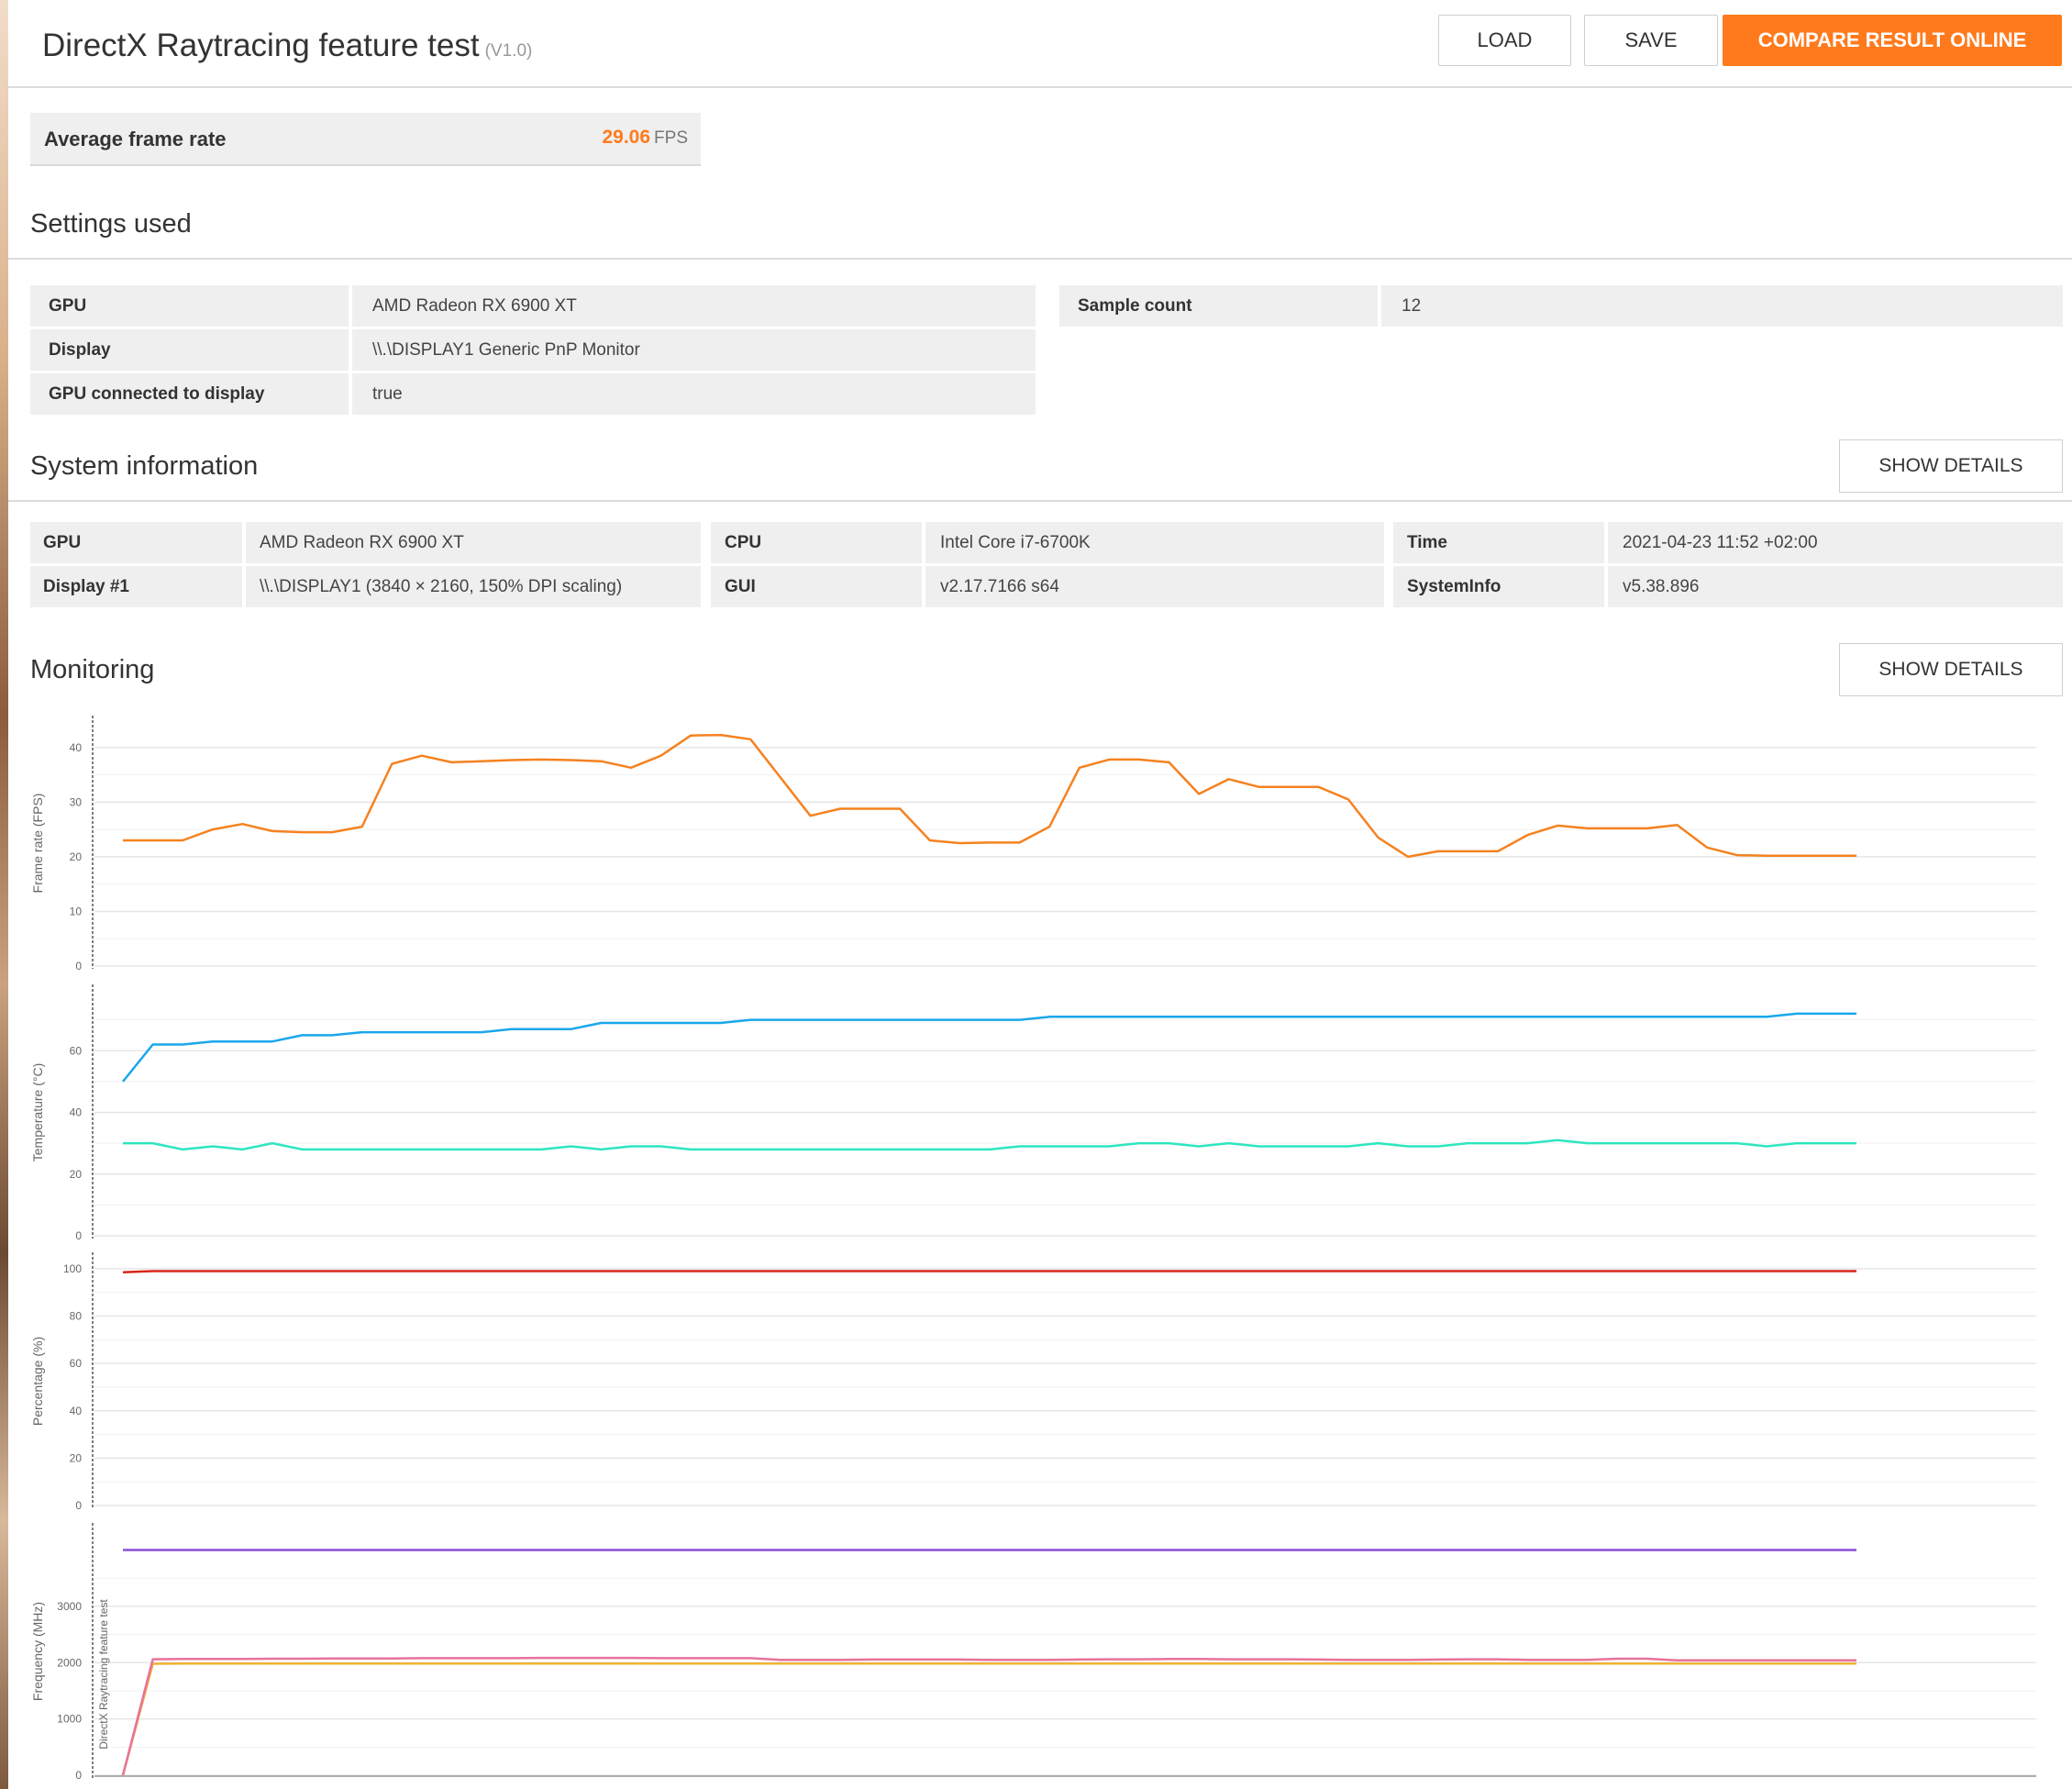 The height and width of the screenshot is (1789, 2072). What do you see at coordinates (365, 139) in the screenshot?
I see `average-frame-rate-box: Average frame rate 29.06 FPS` at bounding box center [365, 139].